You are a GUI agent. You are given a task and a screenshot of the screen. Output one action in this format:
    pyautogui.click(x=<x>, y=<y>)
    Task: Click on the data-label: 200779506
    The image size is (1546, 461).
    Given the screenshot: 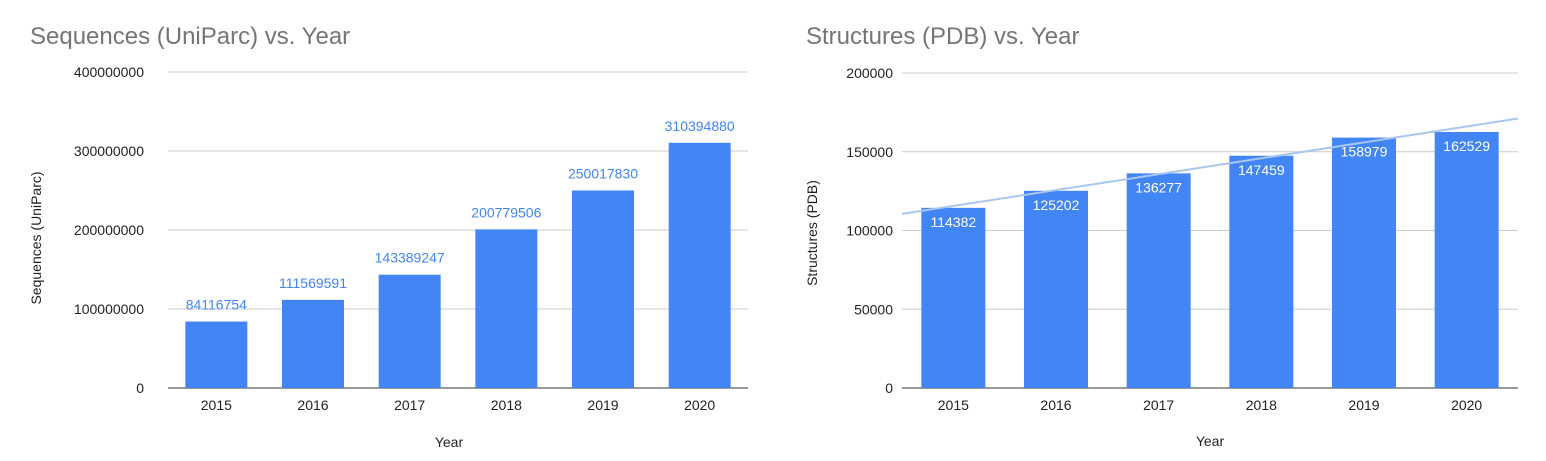 What is the action you would take?
    pyautogui.click(x=506, y=212)
    